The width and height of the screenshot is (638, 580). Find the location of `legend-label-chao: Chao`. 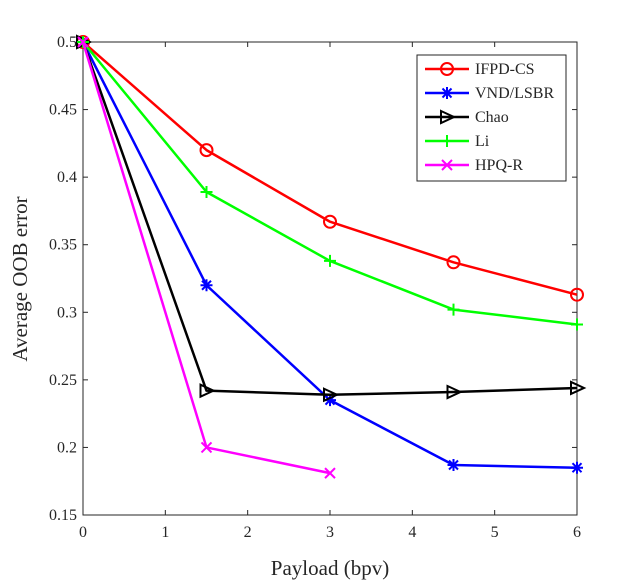

legend-label-chao: Chao is located at coordinates (492, 117).